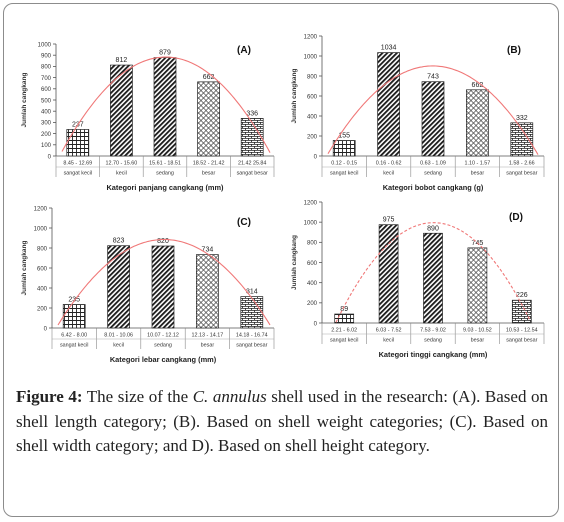  I want to click on data-label: 743, so click(433, 77).